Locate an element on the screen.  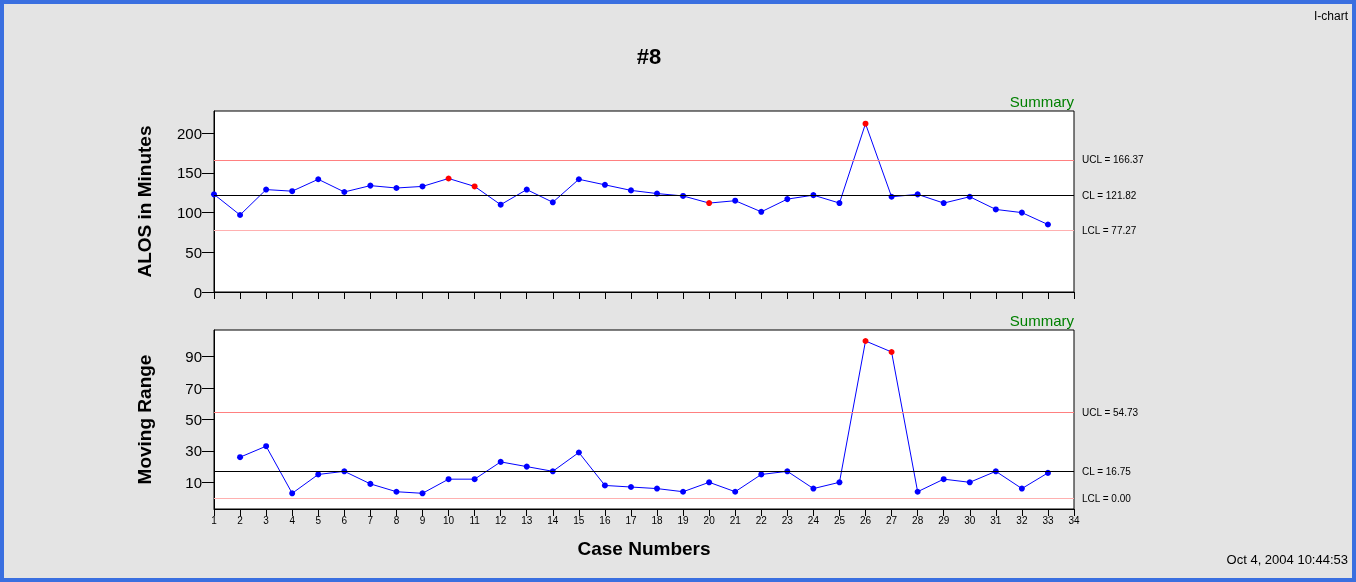
ref-line-label: LCL = 0.00 is located at coordinates (1107, 498).